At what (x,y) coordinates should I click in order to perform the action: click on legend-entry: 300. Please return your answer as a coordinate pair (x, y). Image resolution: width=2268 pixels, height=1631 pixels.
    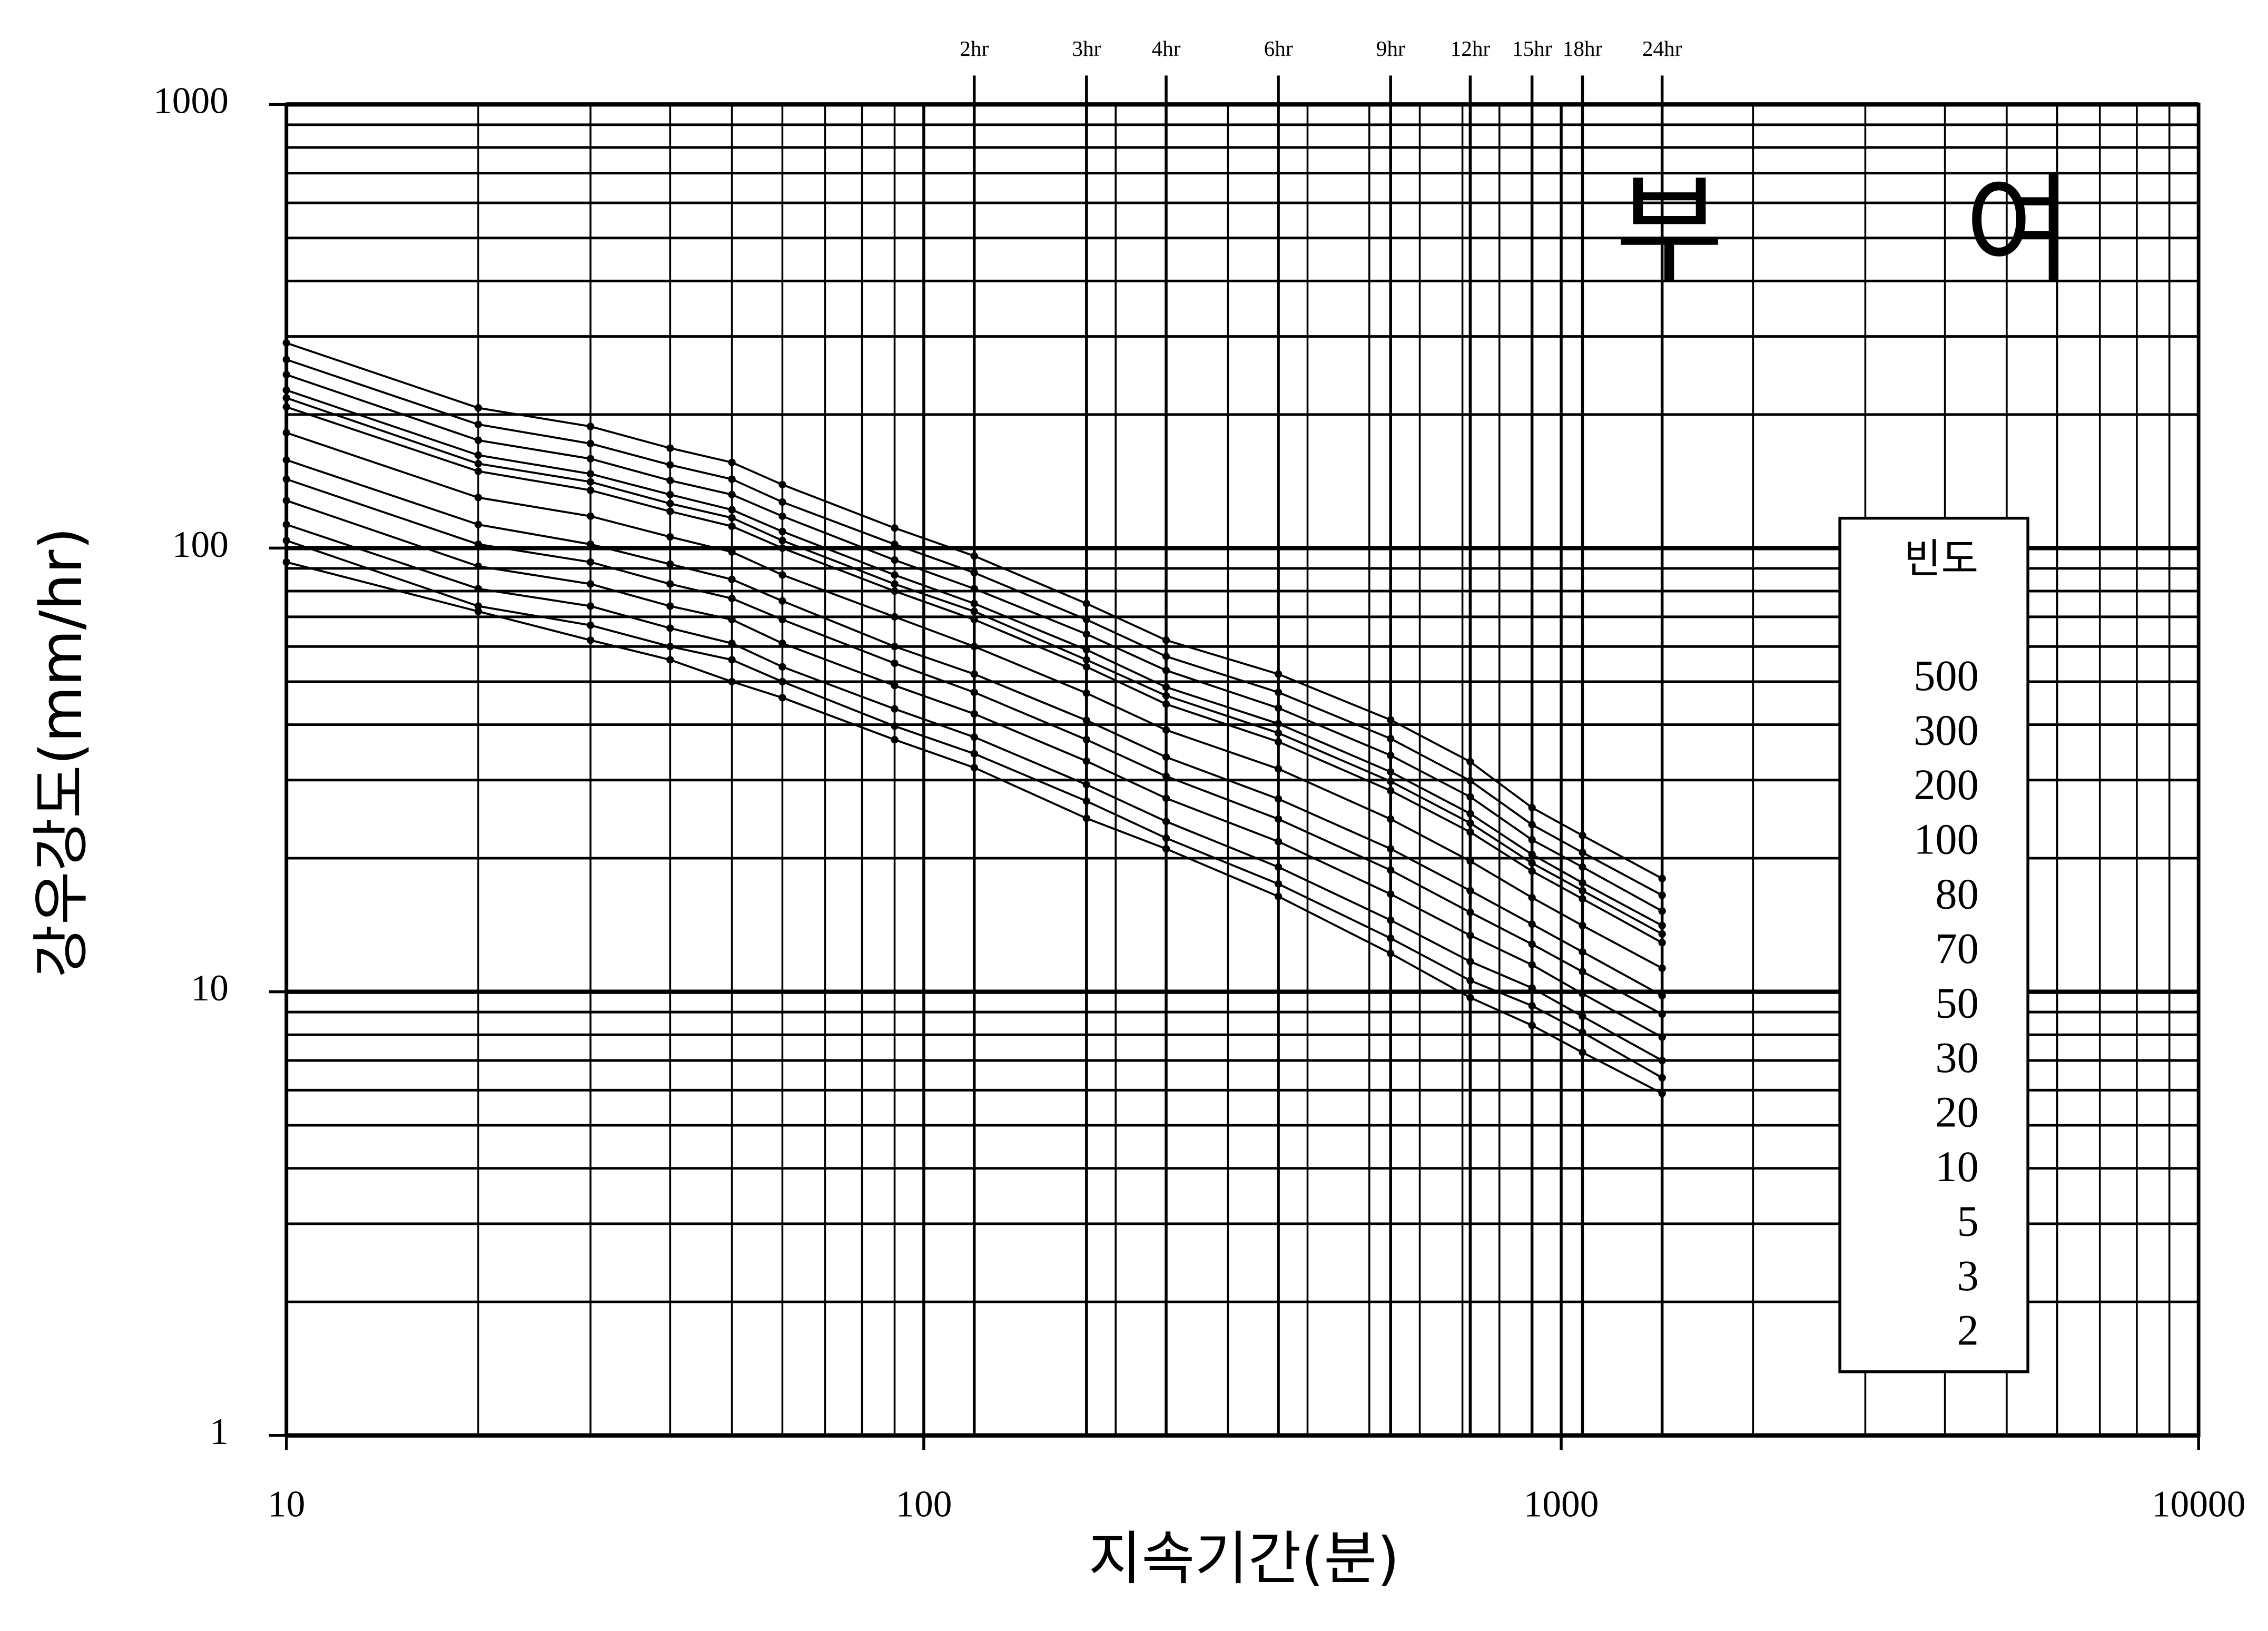
    Looking at the image, I should click on (1947, 730).